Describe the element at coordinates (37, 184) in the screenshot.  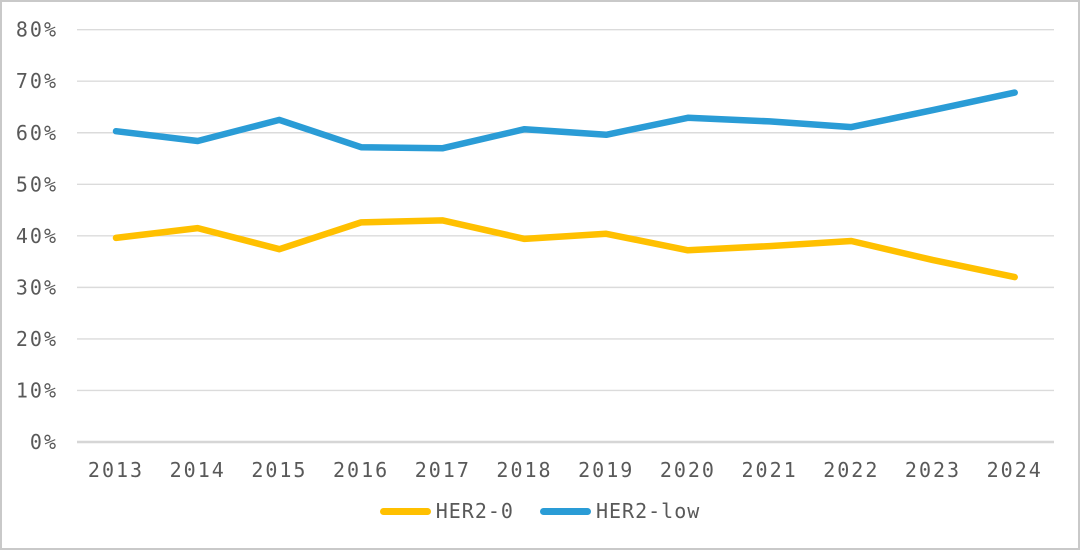
I see `y-tick-label: 50%` at that location.